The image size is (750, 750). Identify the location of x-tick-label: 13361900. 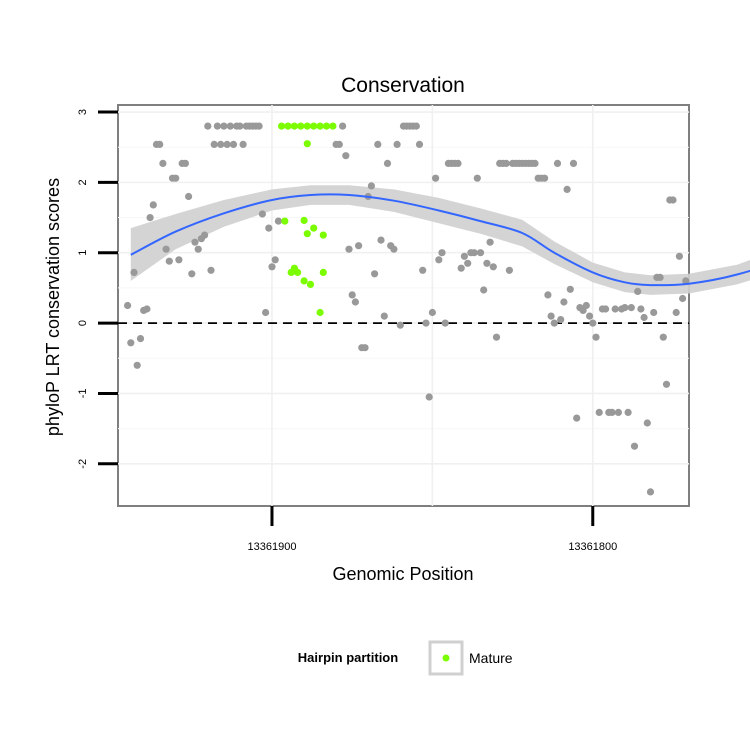
(272, 547).